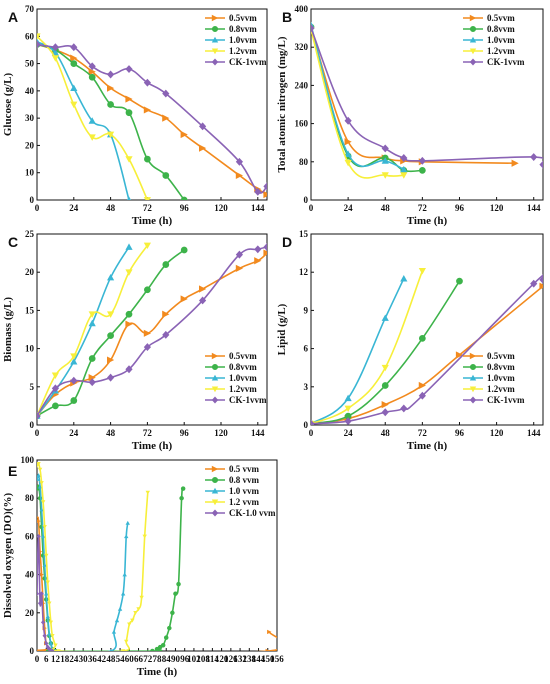 Image resolution: width=550 pixels, height=684 pixels. Describe the element at coordinates (8, 556) in the screenshot. I see `y-axis-label: Dissolved oxygen (DO)(%)` at that location.